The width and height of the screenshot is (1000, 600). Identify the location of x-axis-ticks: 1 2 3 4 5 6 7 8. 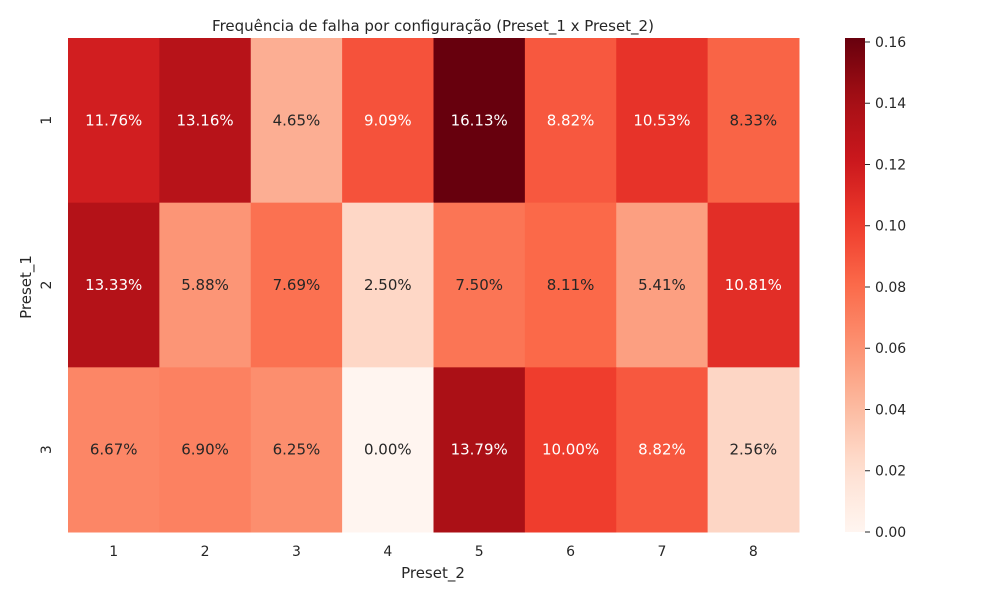
(433, 552).